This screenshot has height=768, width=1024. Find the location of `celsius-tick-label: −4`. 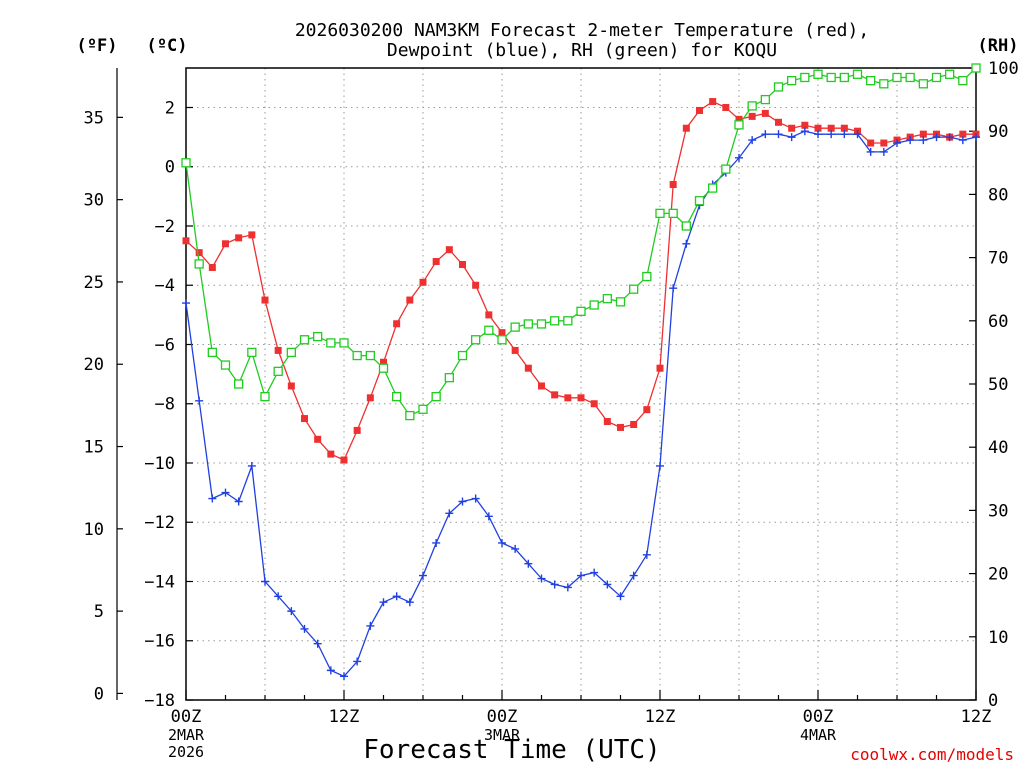

celsius-tick-label: −4 is located at coordinates (165, 286).